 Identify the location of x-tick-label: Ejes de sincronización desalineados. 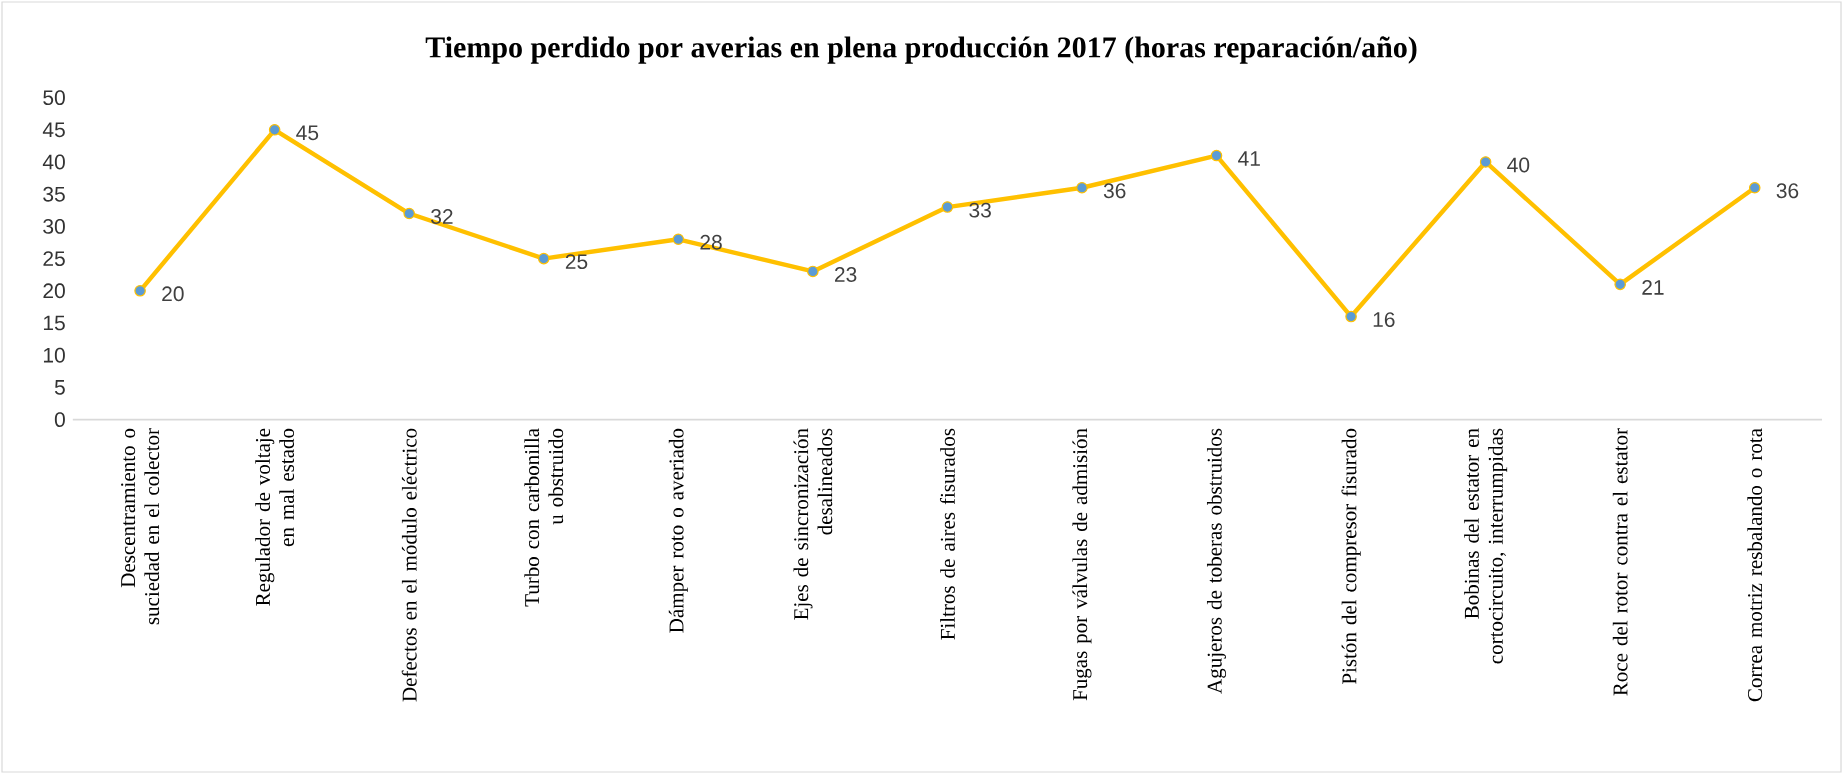
(813, 524).